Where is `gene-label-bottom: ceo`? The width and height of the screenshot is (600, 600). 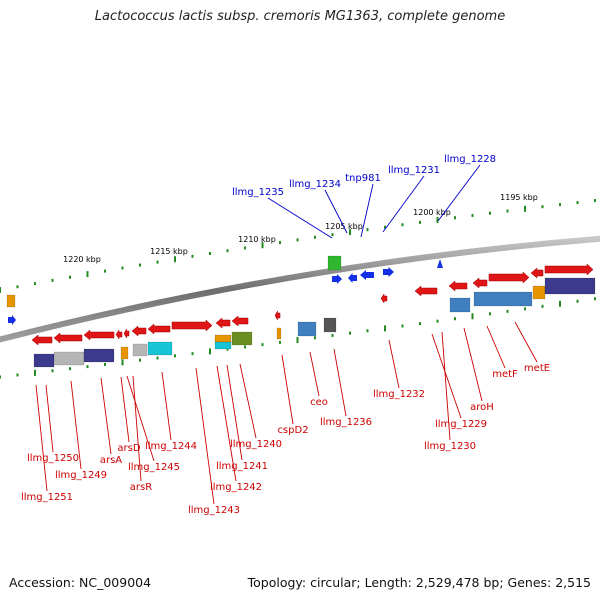 gene-label-bottom: ceo is located at coordinates (319, 402).